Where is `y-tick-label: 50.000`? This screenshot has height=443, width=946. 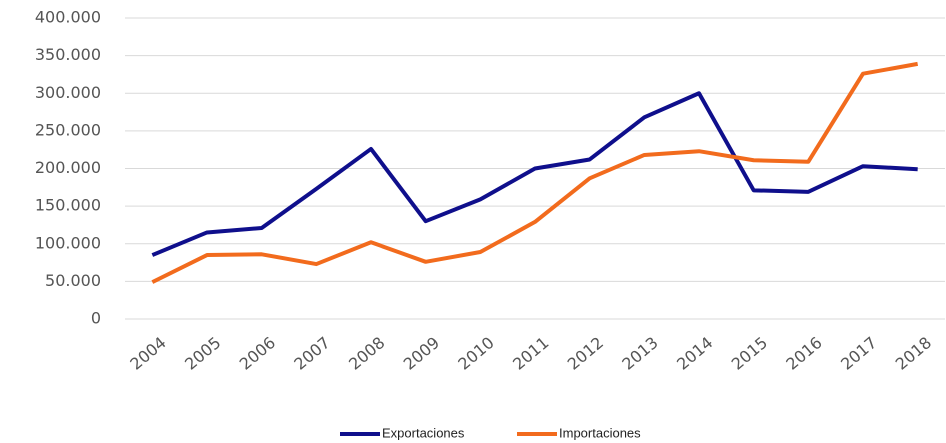
y-tick-label: 50.000 is located at coordinates (73, 280).